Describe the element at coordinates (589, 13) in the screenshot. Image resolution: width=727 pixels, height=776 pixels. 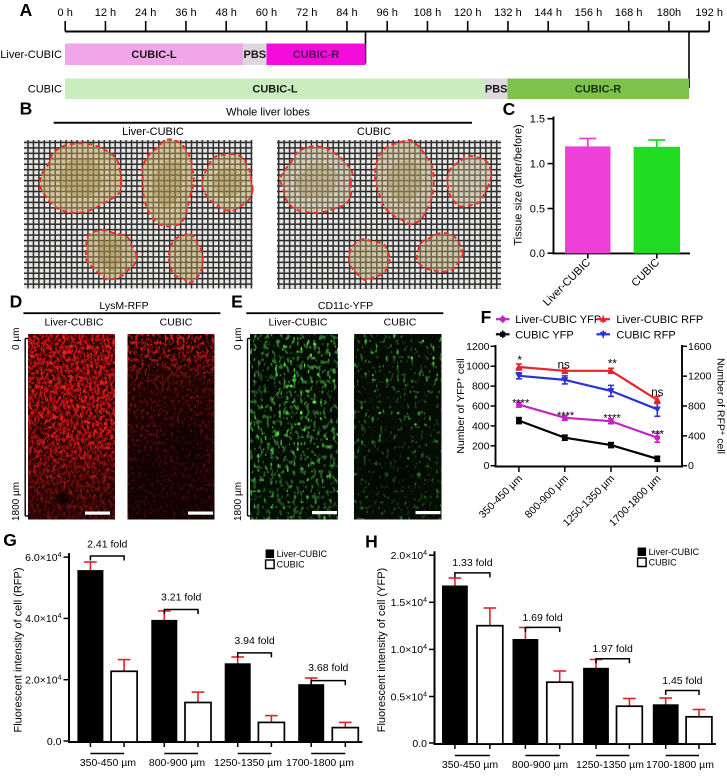
I see `svg-text: 156 h` at that location.